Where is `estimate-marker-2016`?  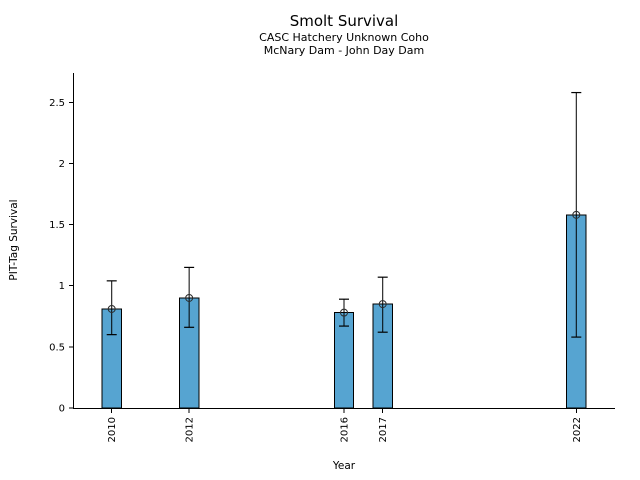
estimate-marker-2016 is located at coordinates (344, 312).